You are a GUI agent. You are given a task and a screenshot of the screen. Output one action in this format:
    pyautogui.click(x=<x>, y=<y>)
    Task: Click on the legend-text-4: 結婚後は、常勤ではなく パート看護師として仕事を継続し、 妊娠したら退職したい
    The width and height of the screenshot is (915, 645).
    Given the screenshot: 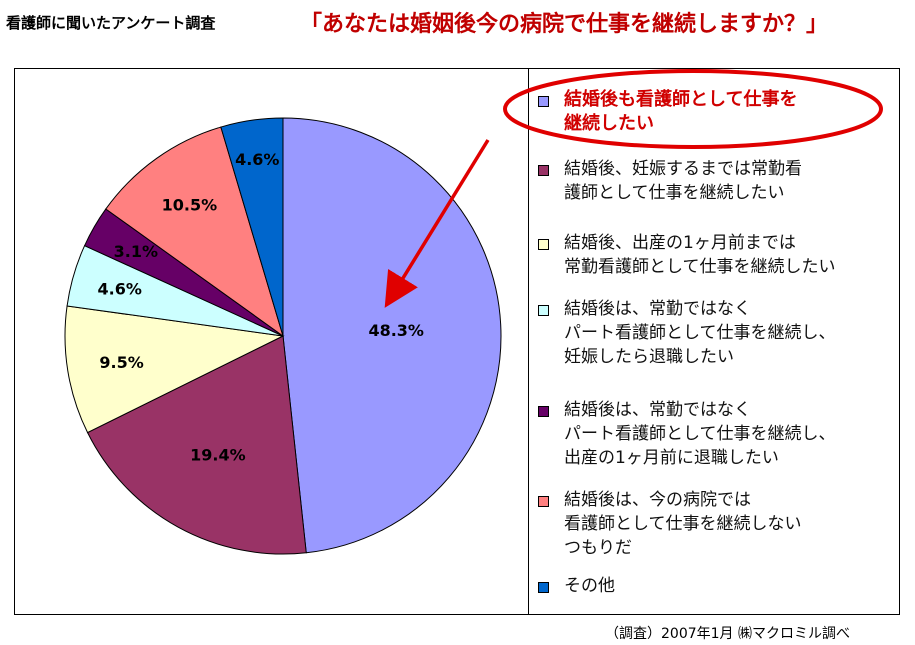 What is the action you would take?
    pyautogui.click(x=700, y=333)
    